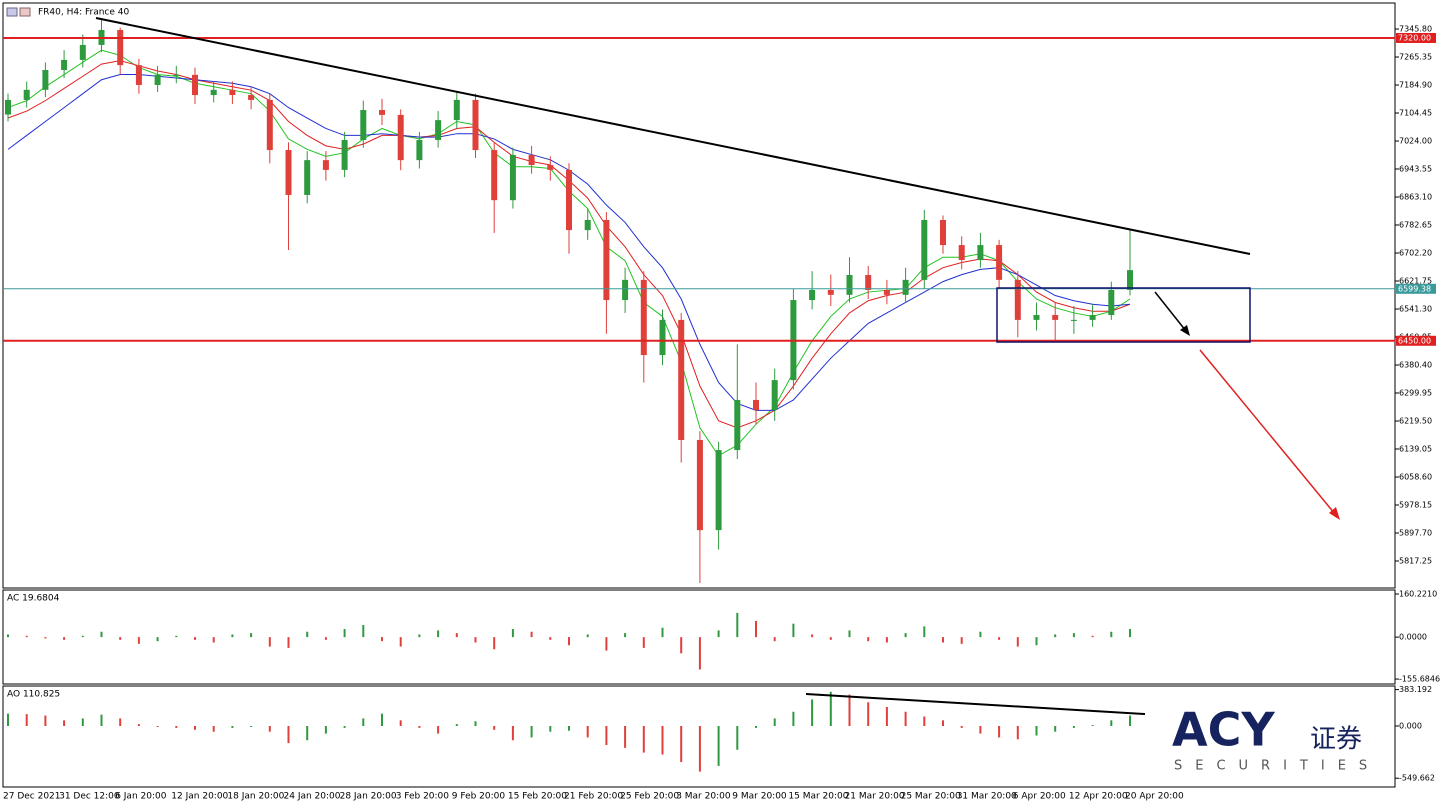 This screenshot has height=807, width=1443. Describe the element at coordinates (1277, 766) in the screenshot. I see `logo-sub: SECURITIES` at that location.